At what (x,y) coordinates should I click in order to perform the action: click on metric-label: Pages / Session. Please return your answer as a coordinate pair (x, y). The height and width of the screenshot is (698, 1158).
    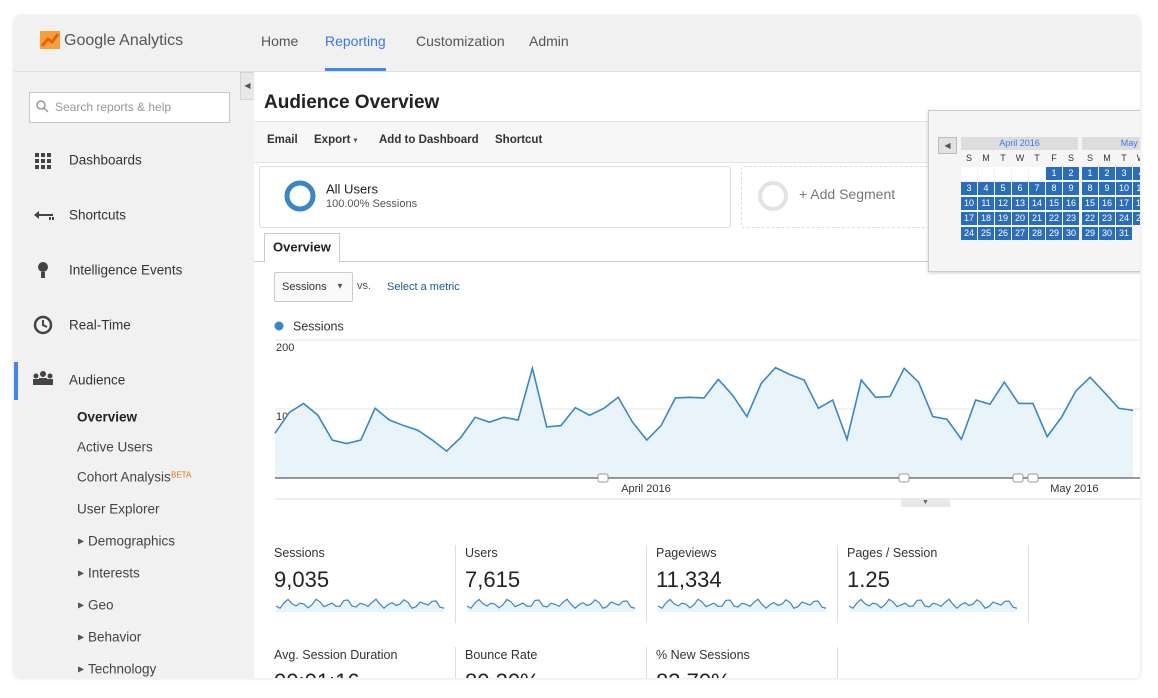
    Looking at the image, I should click on (892, 553).